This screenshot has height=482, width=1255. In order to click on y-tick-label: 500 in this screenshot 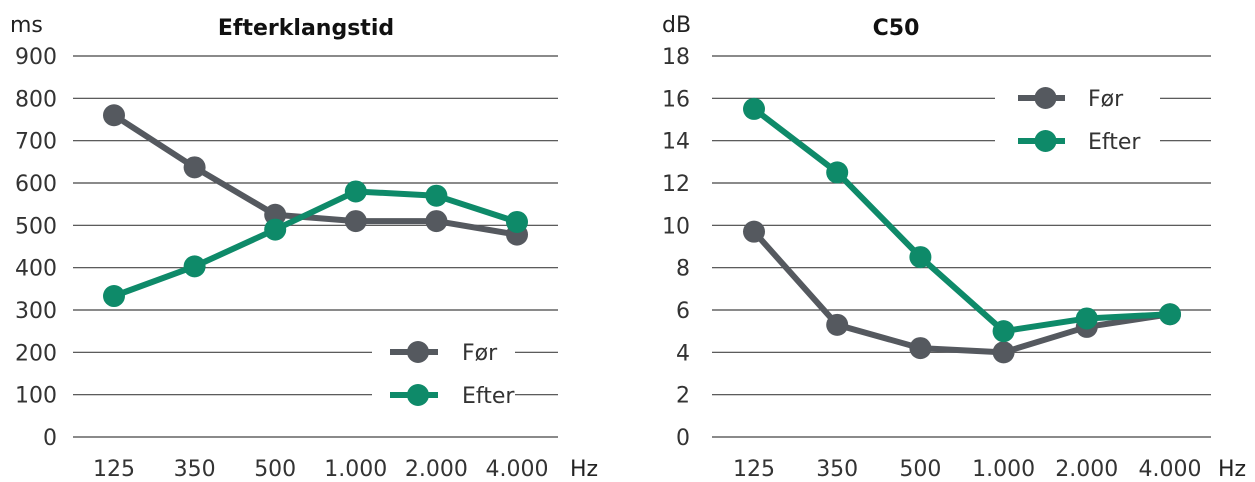, I will do `click(36, 226)`.